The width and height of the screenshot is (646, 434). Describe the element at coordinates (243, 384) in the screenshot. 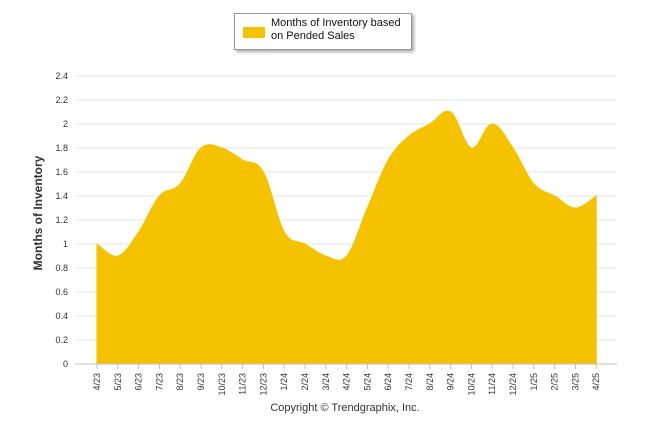

I see `x-tick-label: 11/23` at that location.